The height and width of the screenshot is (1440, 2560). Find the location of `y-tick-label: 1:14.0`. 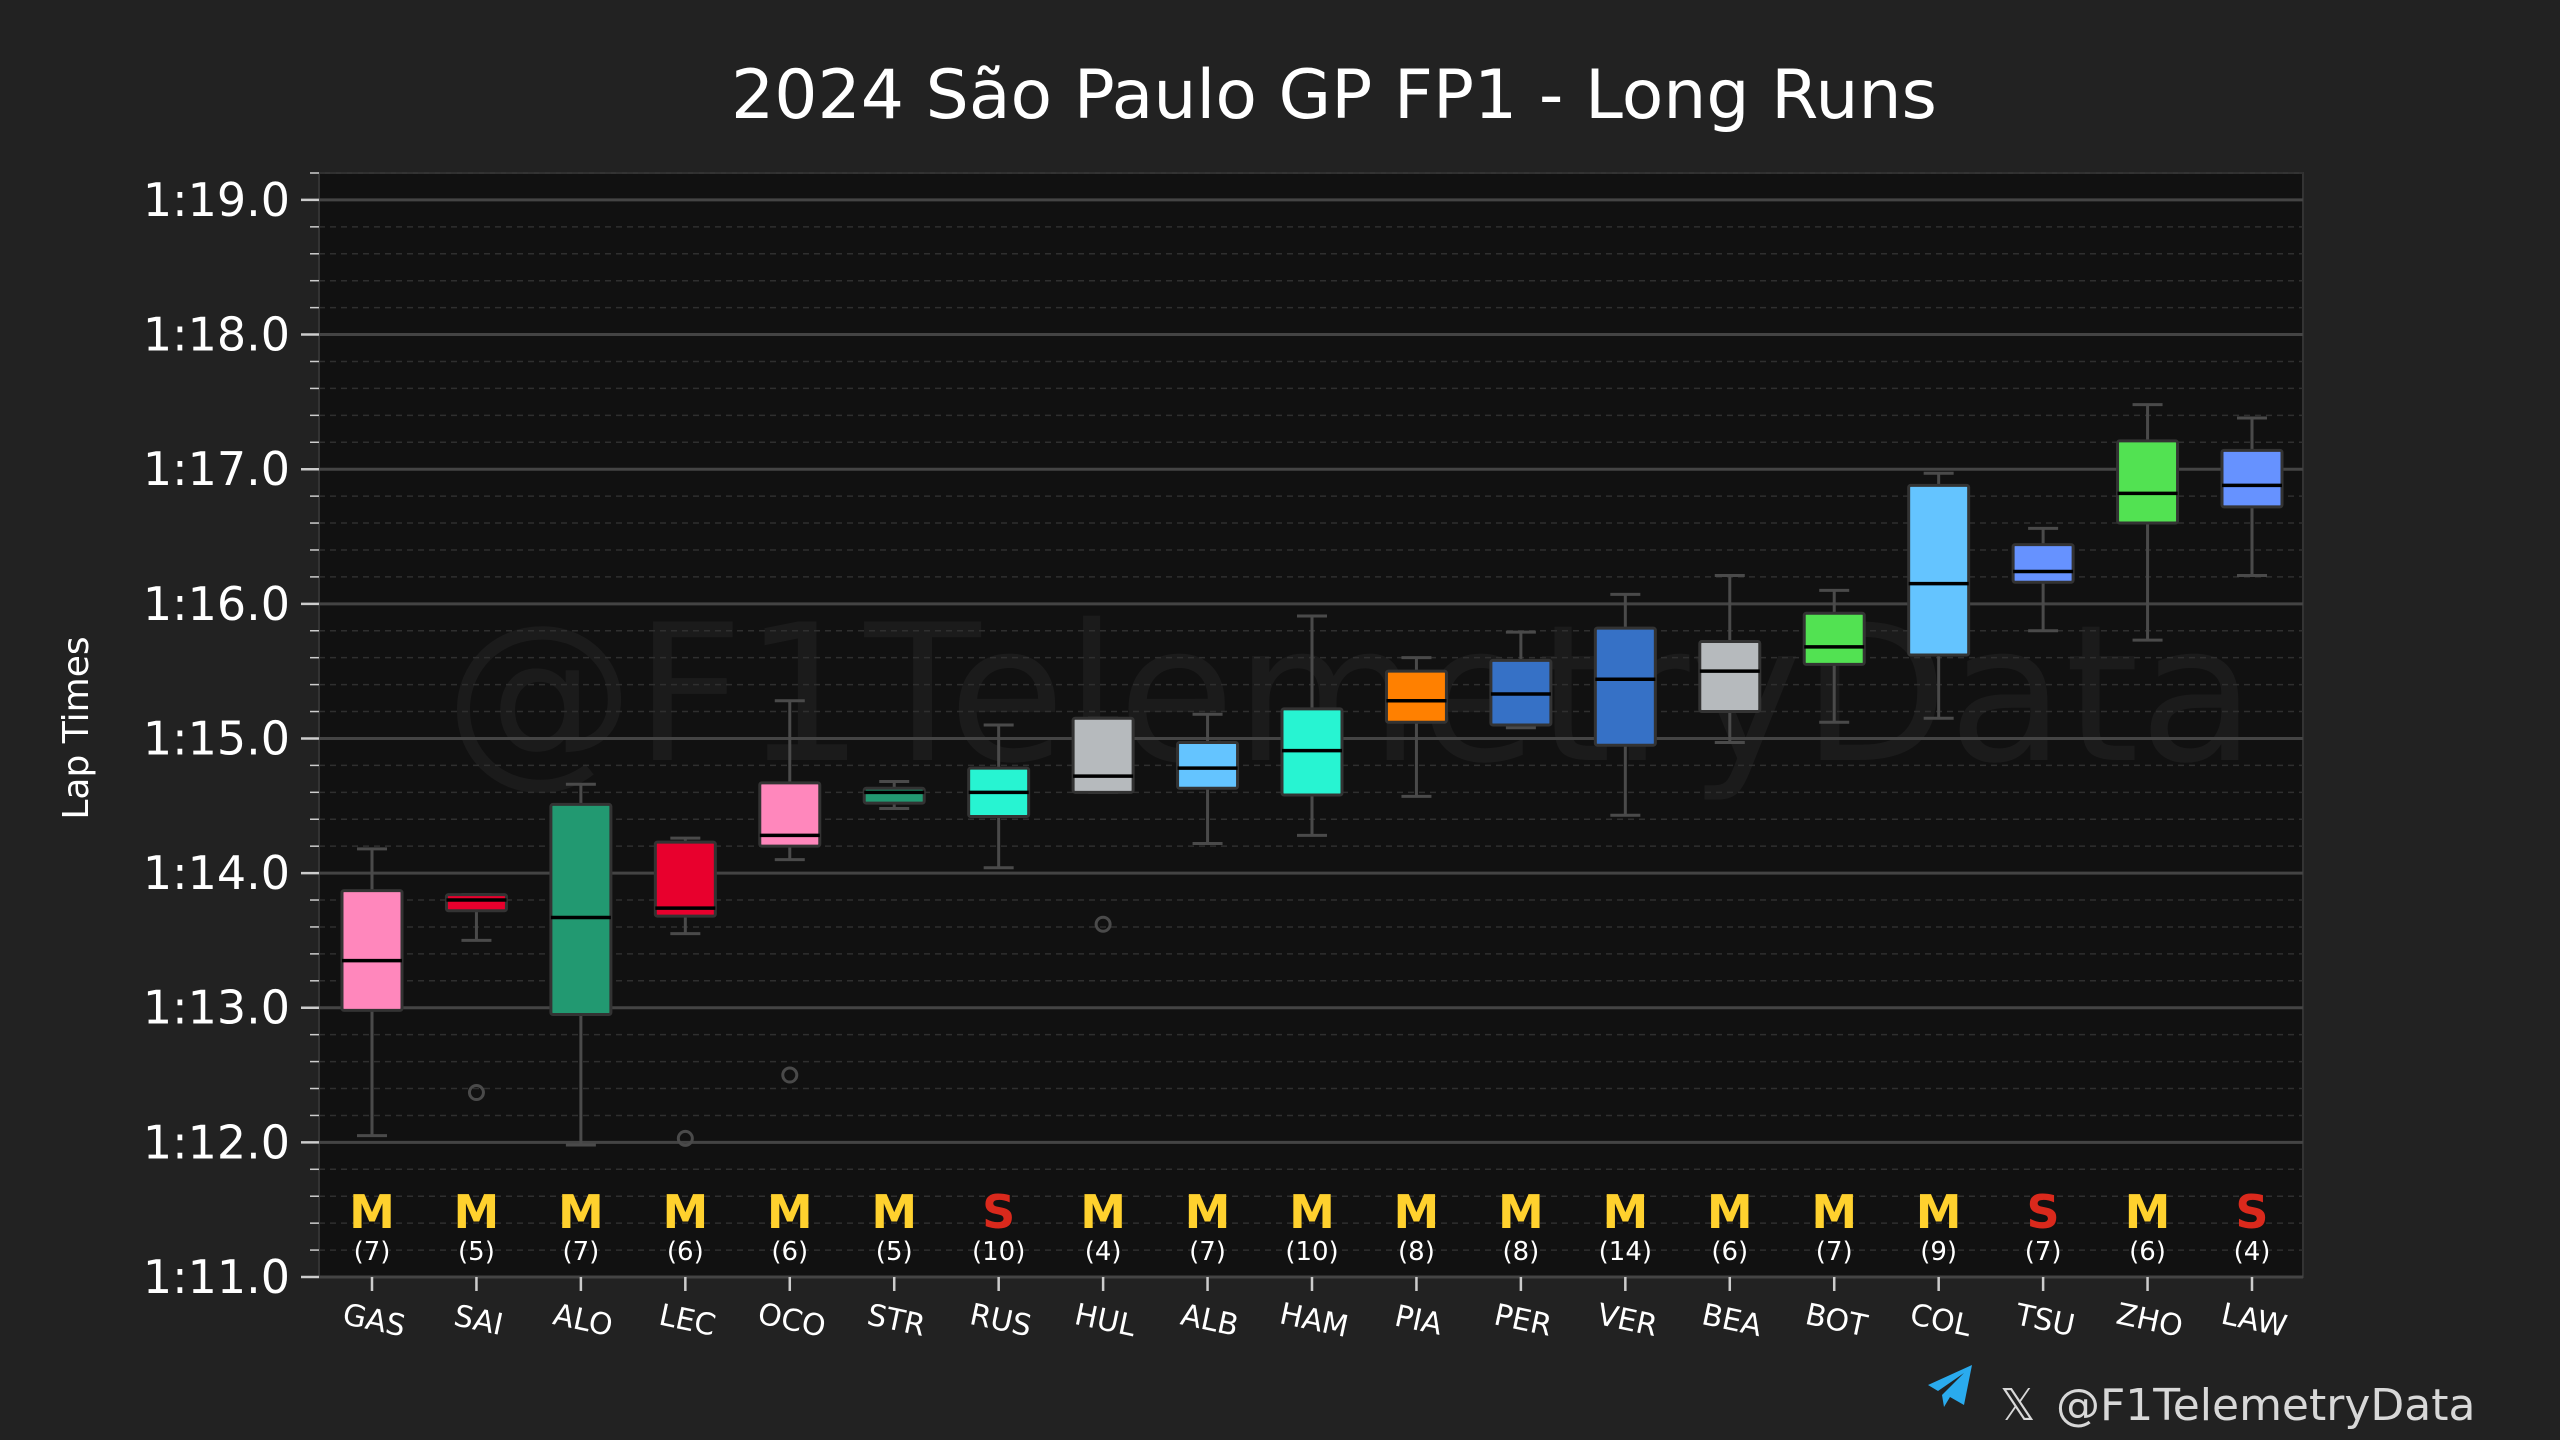

y-tick-label: 1:14.0 is located at coordinates (216, 873).